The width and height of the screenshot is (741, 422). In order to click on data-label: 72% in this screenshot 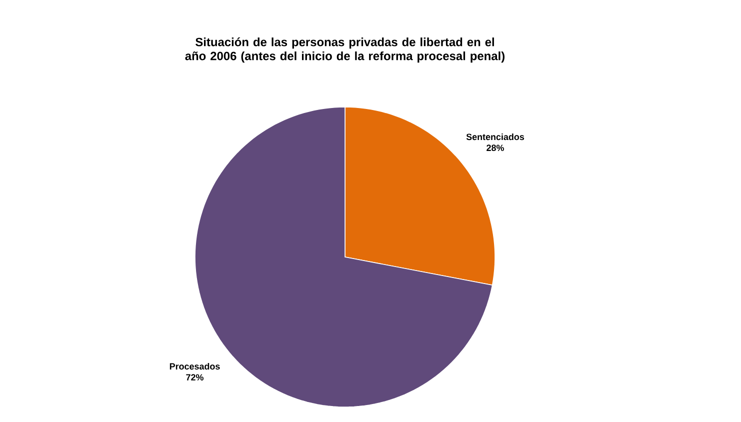, I will do `click(195, 377)`.